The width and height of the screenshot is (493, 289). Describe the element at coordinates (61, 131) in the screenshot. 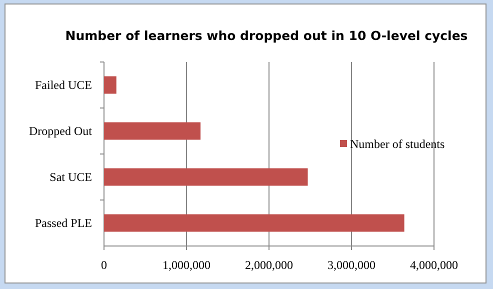

I see `y-tick-label: Dropped Out` at that location.